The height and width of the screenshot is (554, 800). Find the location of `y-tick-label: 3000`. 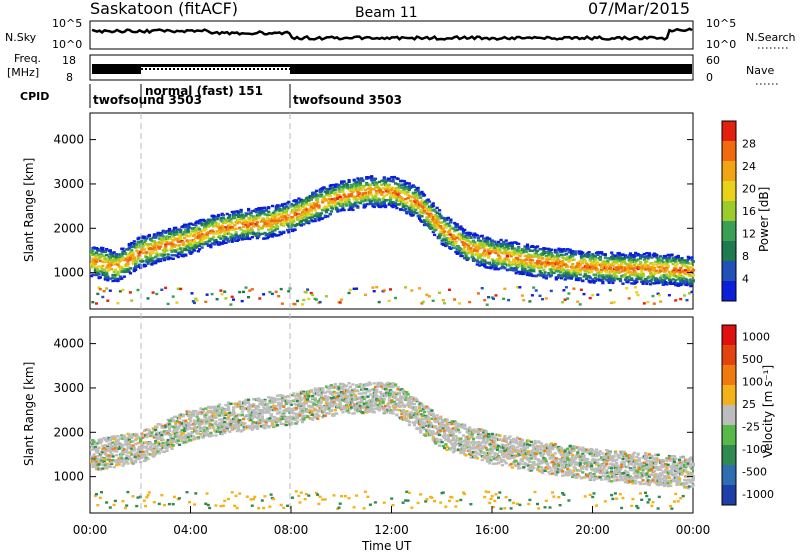

y-tick-label: 3000 is located at coordinates (68, 184).